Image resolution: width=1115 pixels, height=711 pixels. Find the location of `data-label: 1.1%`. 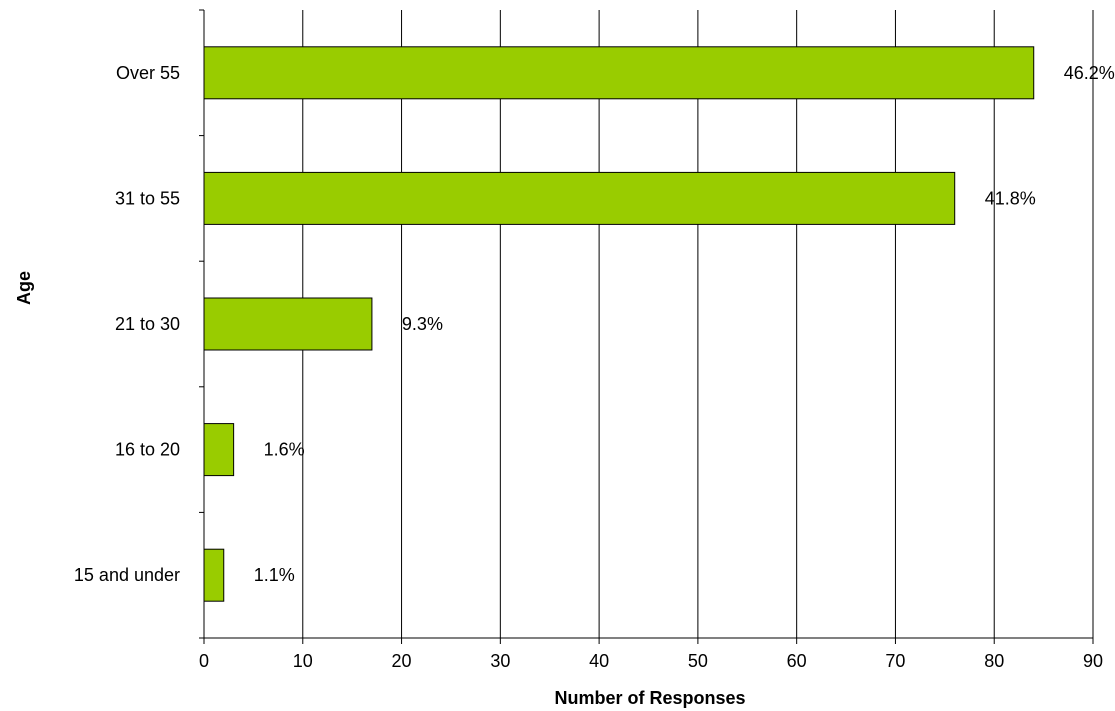

data-label: 1.1% is located at coordinates (274, 575).